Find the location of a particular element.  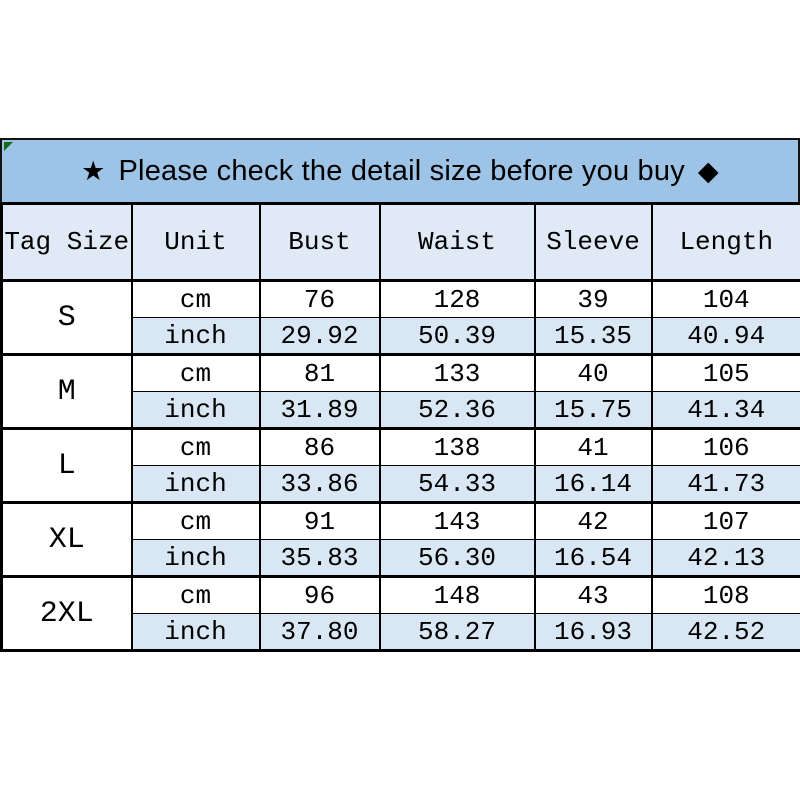

table-row: M cm 81 133 40 105 is located at coordinates (400, 391).